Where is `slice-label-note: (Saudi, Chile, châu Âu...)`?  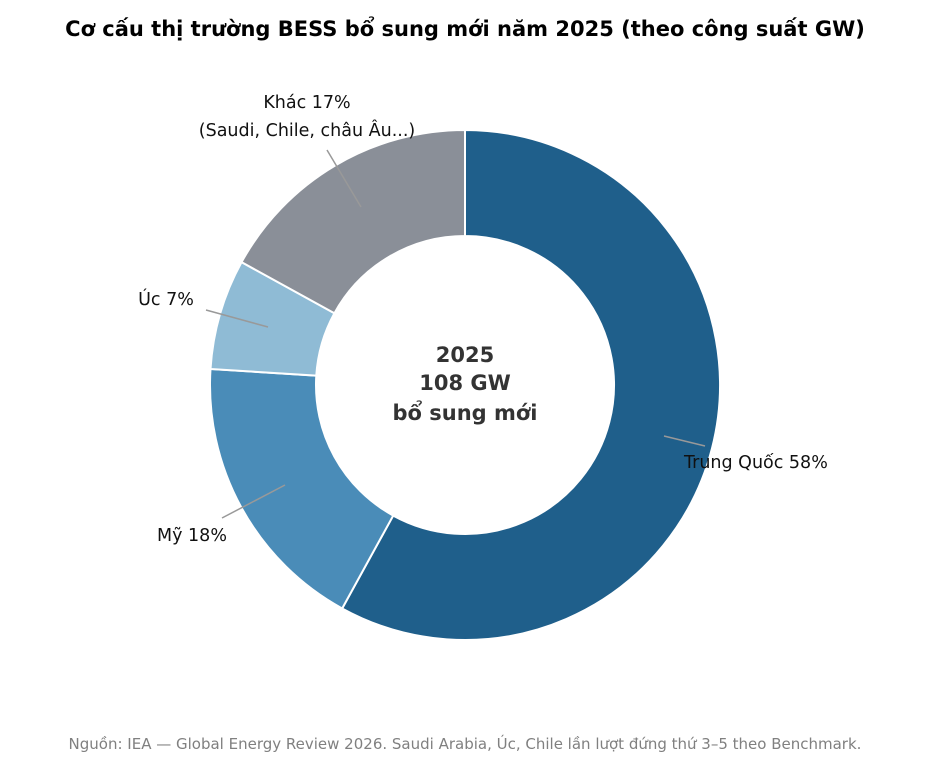
slice-label-note: (Saudi, Chile, châu Âu...) is located at coordinates (307, 130).